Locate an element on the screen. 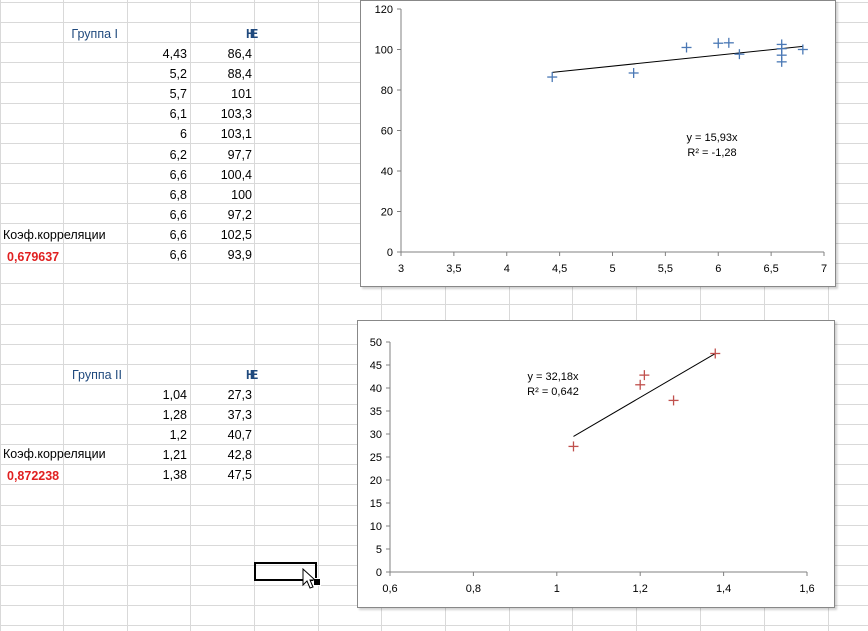  group2-h-cell: 1,21 is located at coordinates (174, 455).